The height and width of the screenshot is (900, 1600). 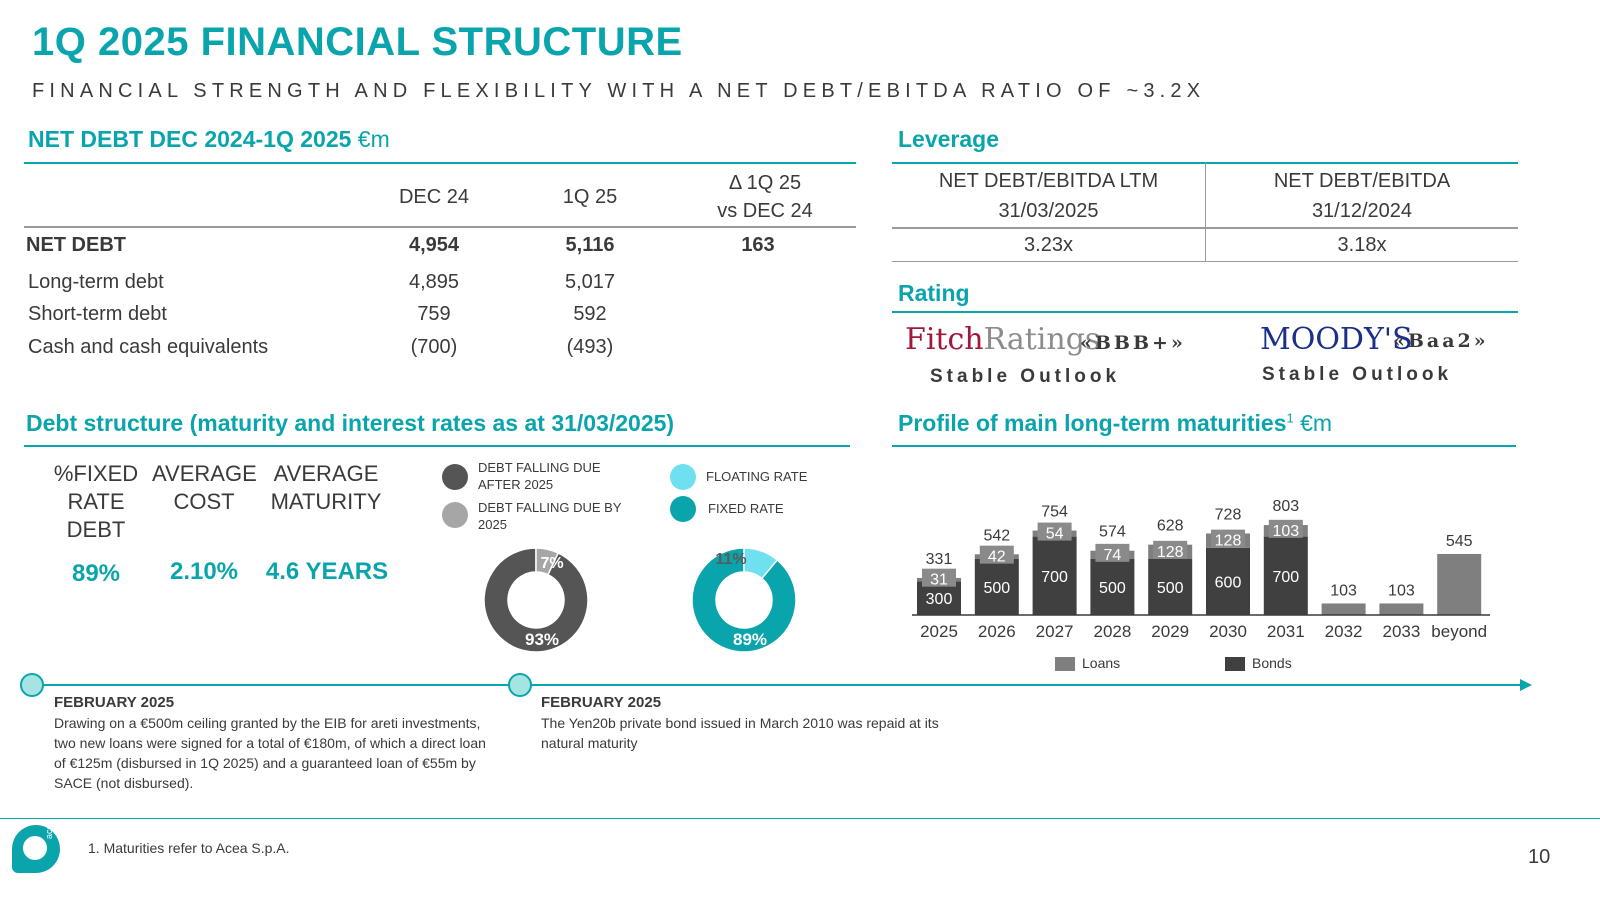 I want to click on legend-bonds-label: Bonds, so click(x=1272, y=663).